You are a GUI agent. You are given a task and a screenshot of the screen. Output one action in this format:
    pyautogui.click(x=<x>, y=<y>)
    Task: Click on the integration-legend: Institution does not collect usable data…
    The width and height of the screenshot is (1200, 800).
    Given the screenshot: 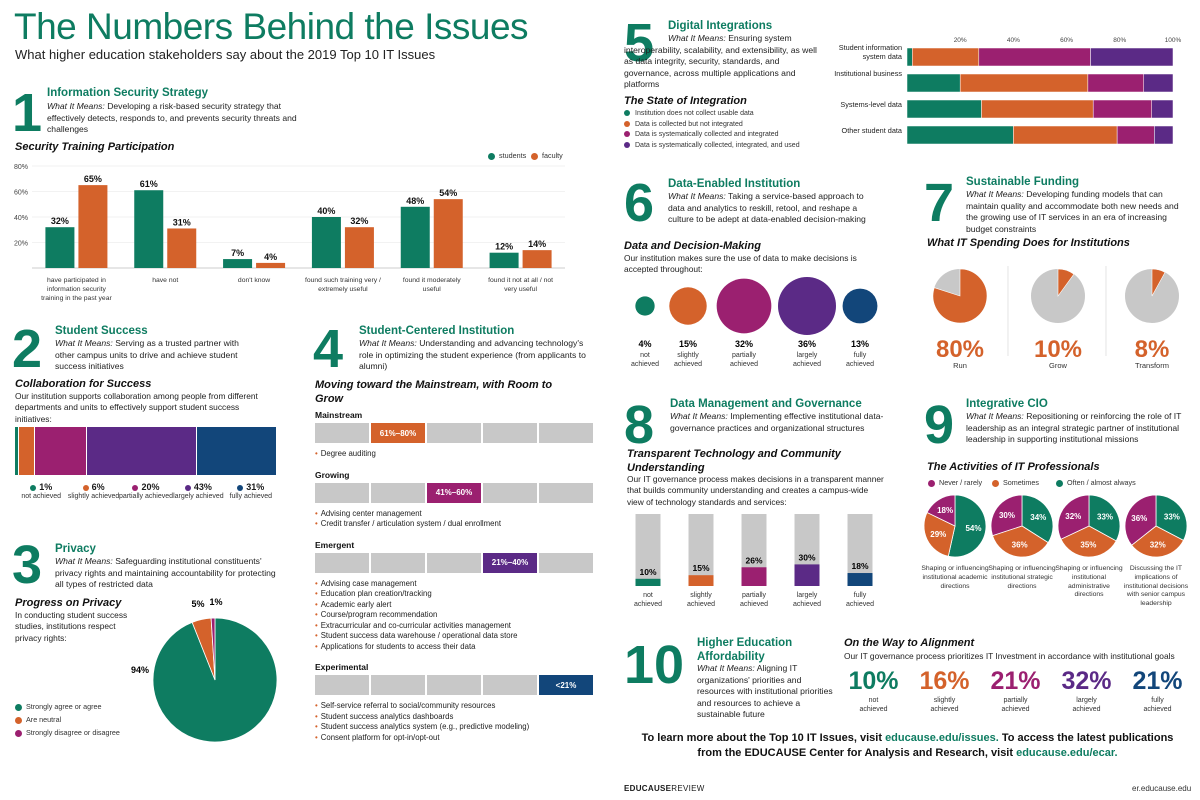 What is the action you would take?
    pyautogui.click(x=724, y=135)
    